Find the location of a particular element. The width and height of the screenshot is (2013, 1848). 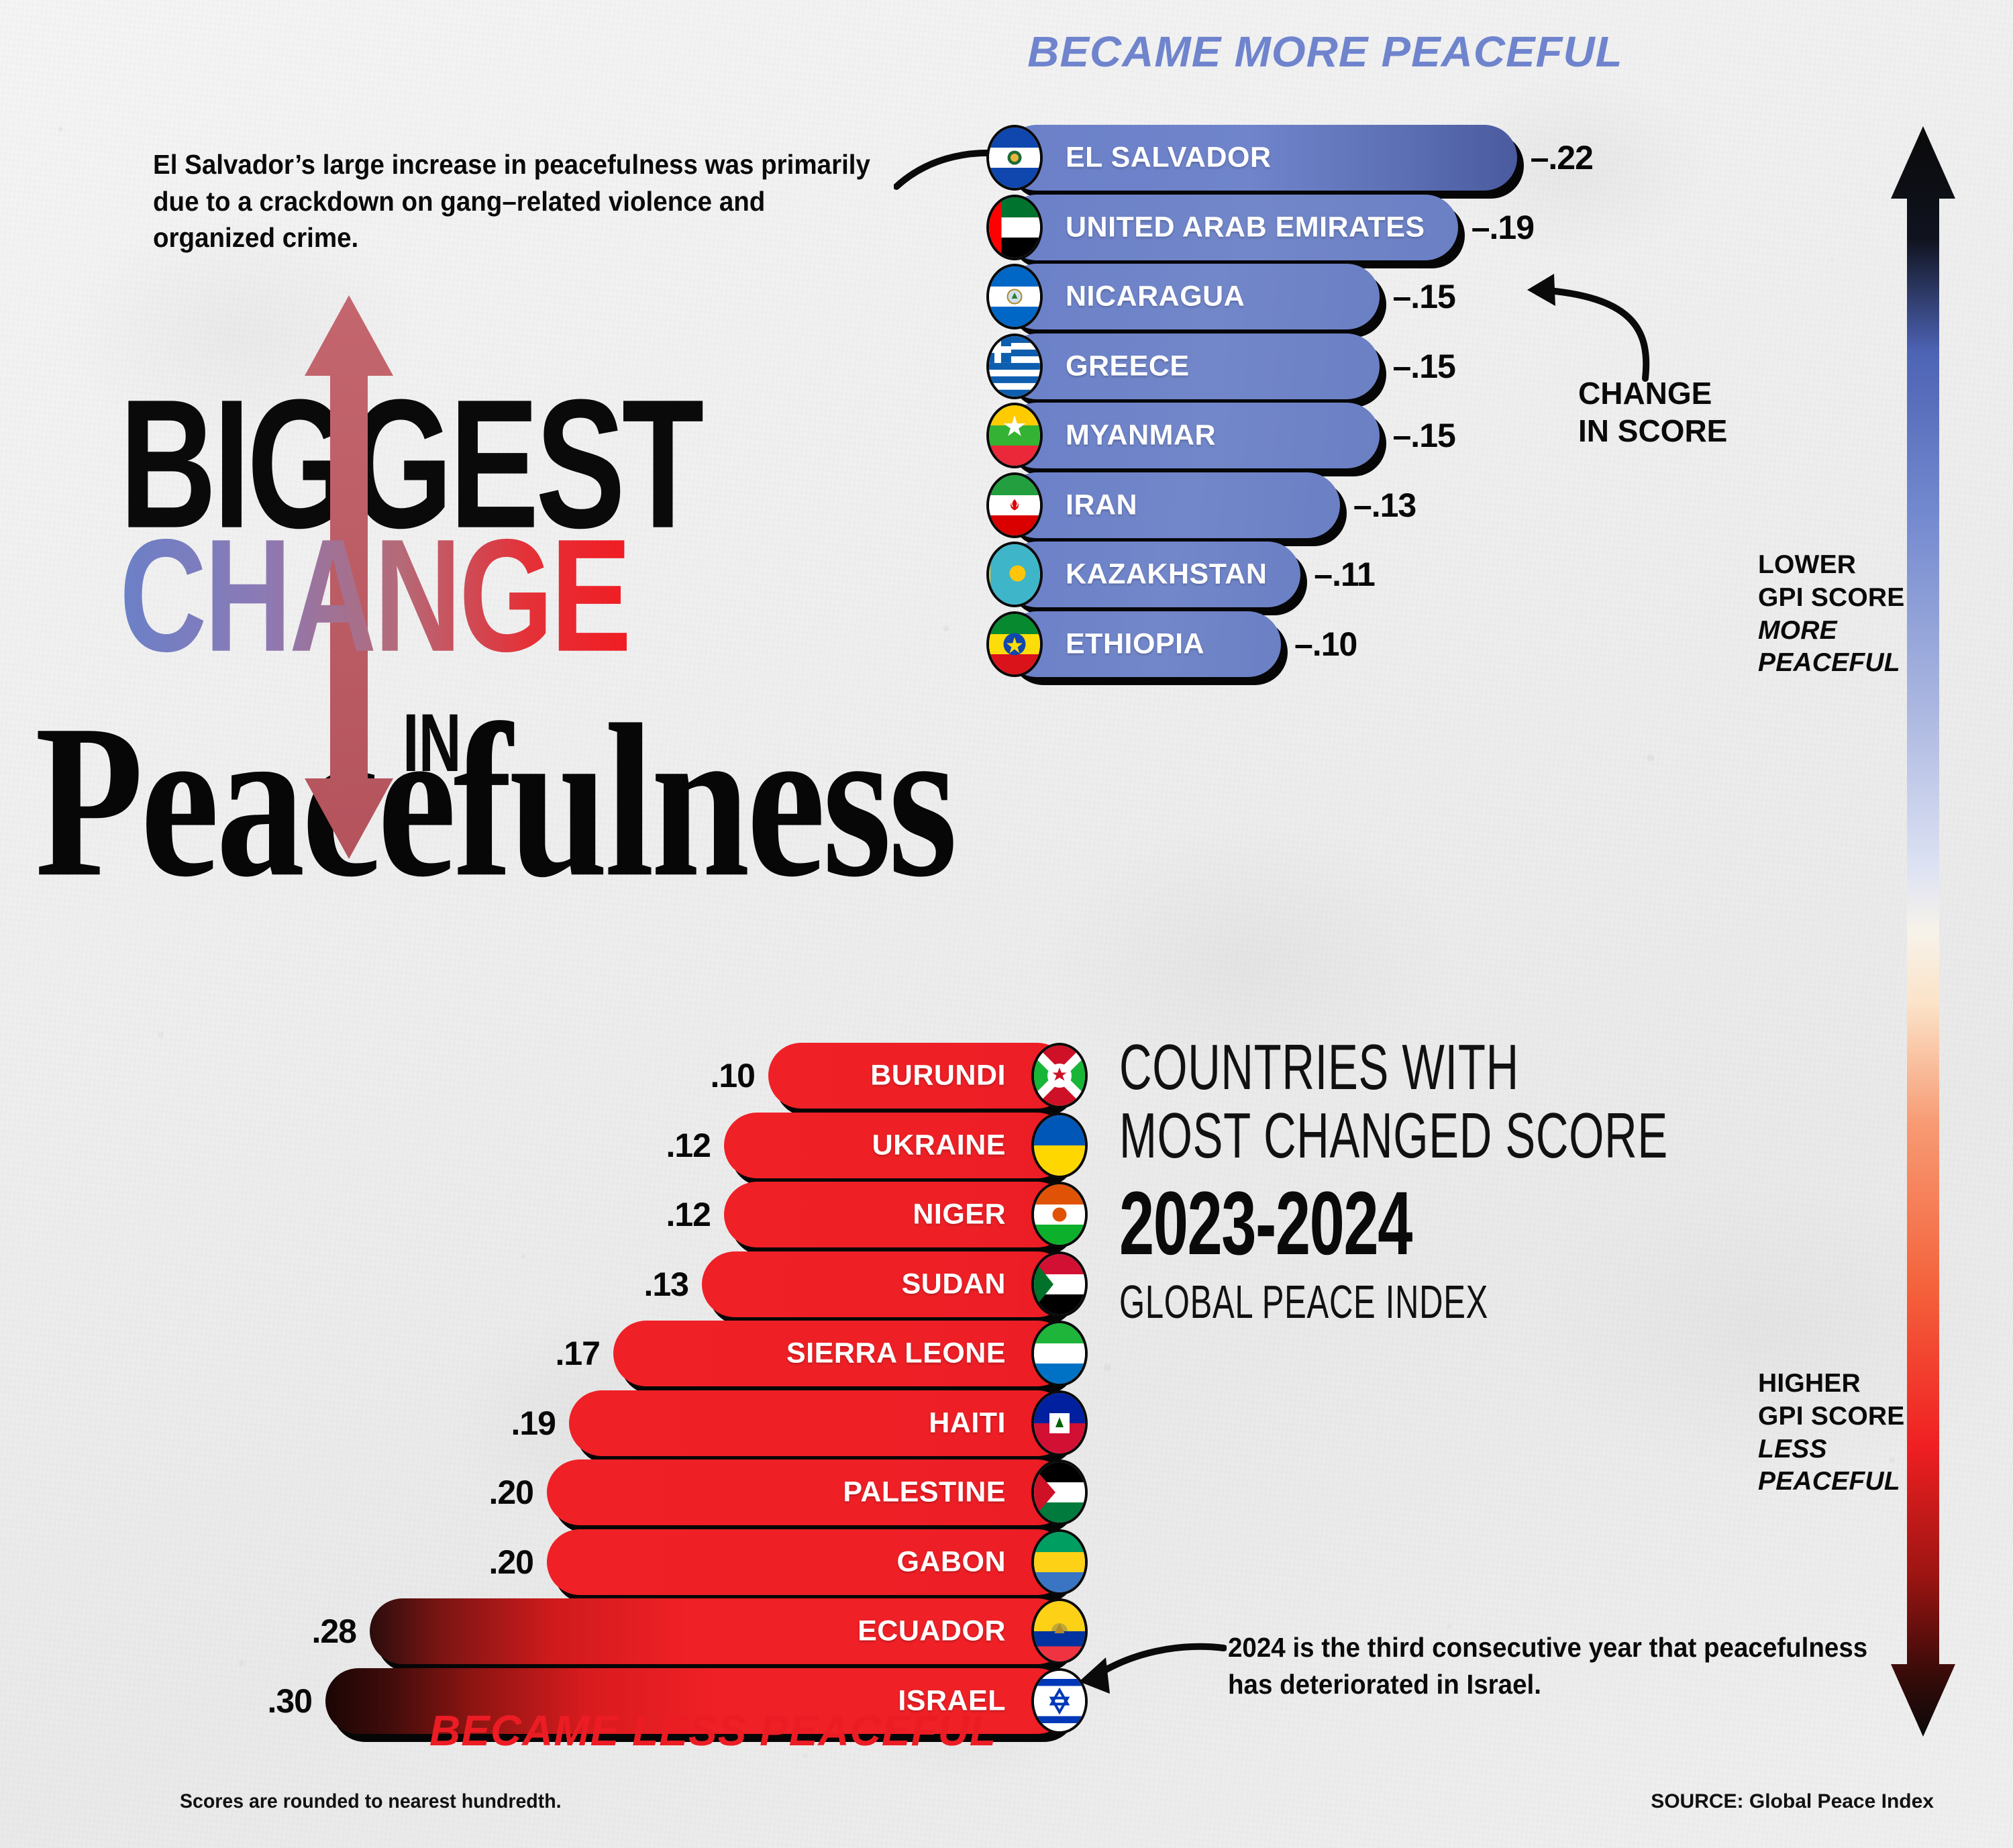

higher-gpi-line-3: LESS is located at coordinates (1793, 1449).